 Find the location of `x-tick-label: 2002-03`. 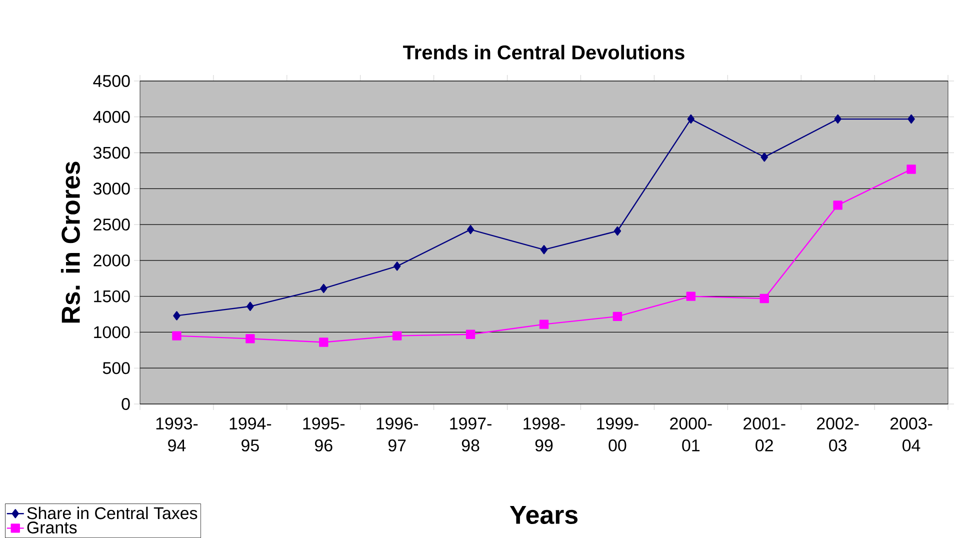

x-tick-label: 2002-03 is located at coordinates (838, 434).